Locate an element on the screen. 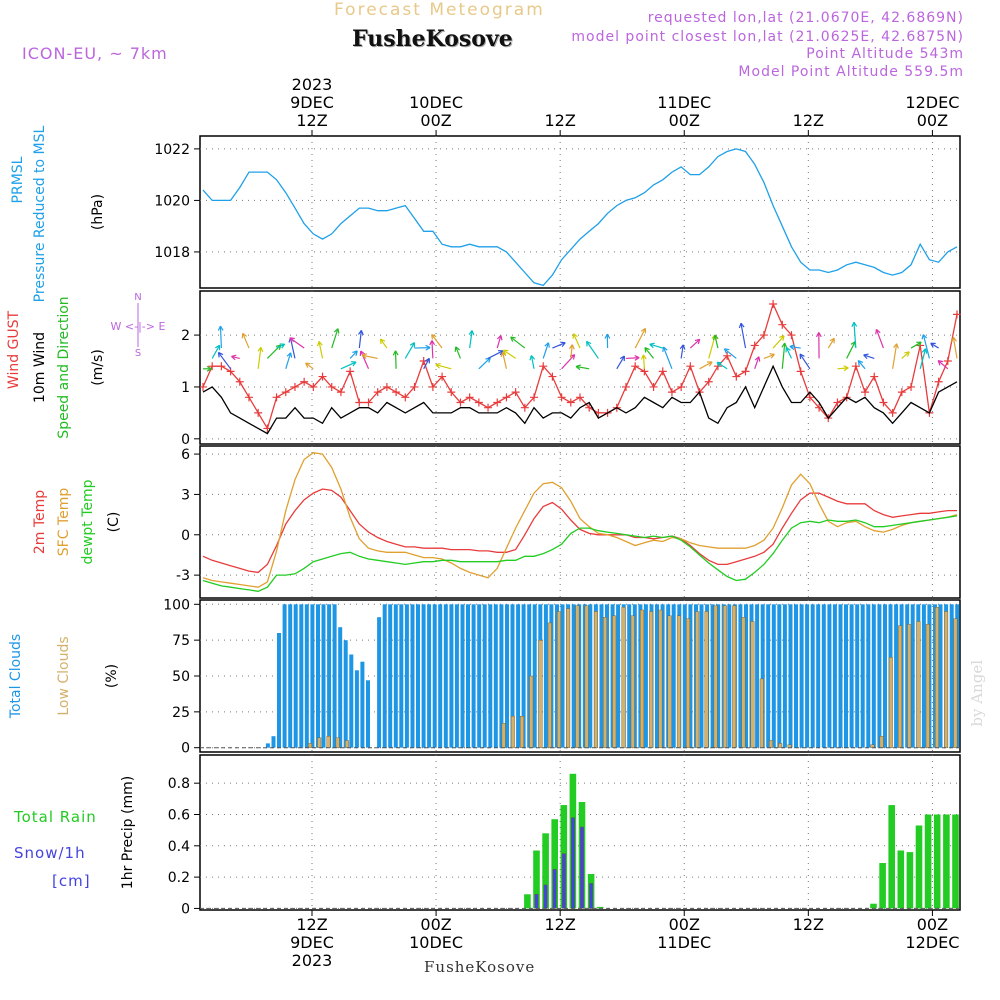 Image resolution: width=1000 pixels, height=1000 pixels. x-tick-label-top: 9DEC is located at coordinates (312, 102).